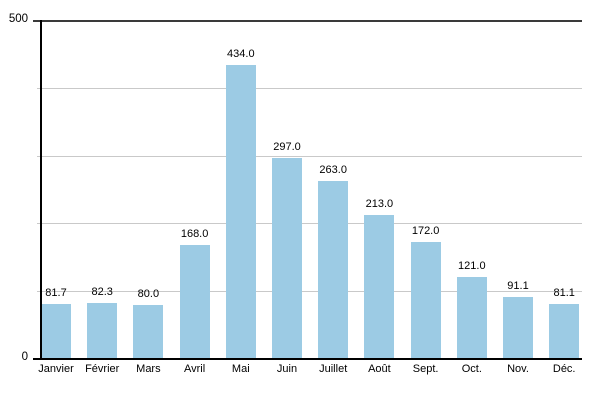 The height and width of the screenshot is (400, 600). What do you see at coordinates (471, 317) in the screenshot?
I see `bar-Oct.` at bounding box center [471, 317].